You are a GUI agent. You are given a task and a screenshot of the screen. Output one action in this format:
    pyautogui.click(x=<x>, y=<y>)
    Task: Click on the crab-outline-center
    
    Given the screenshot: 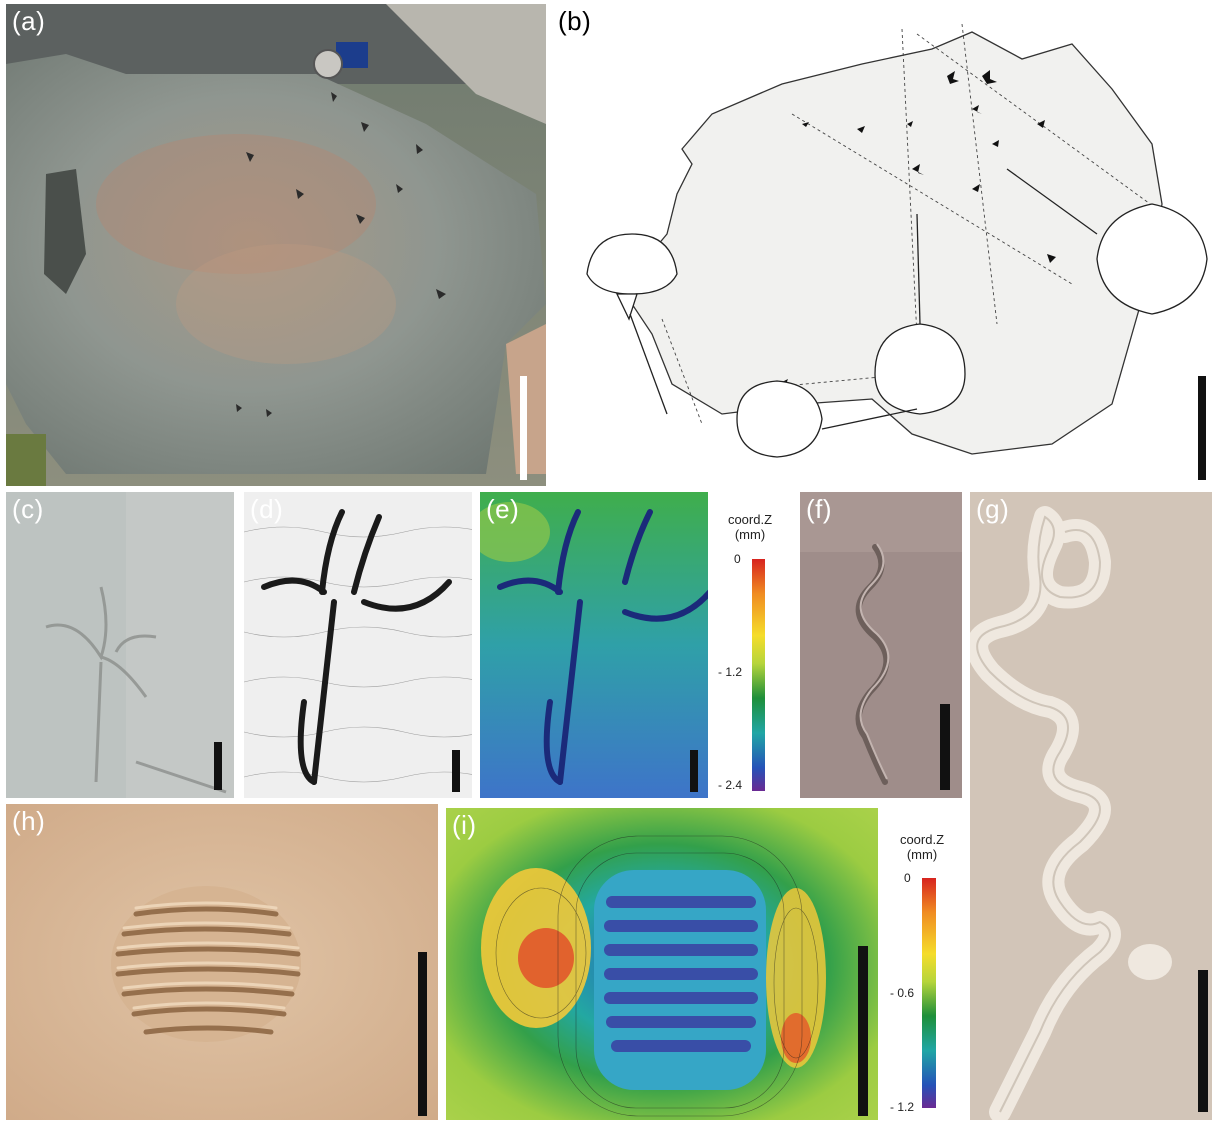 What is the action you would take?
    pyautogui.click(x=920, y=314)
    